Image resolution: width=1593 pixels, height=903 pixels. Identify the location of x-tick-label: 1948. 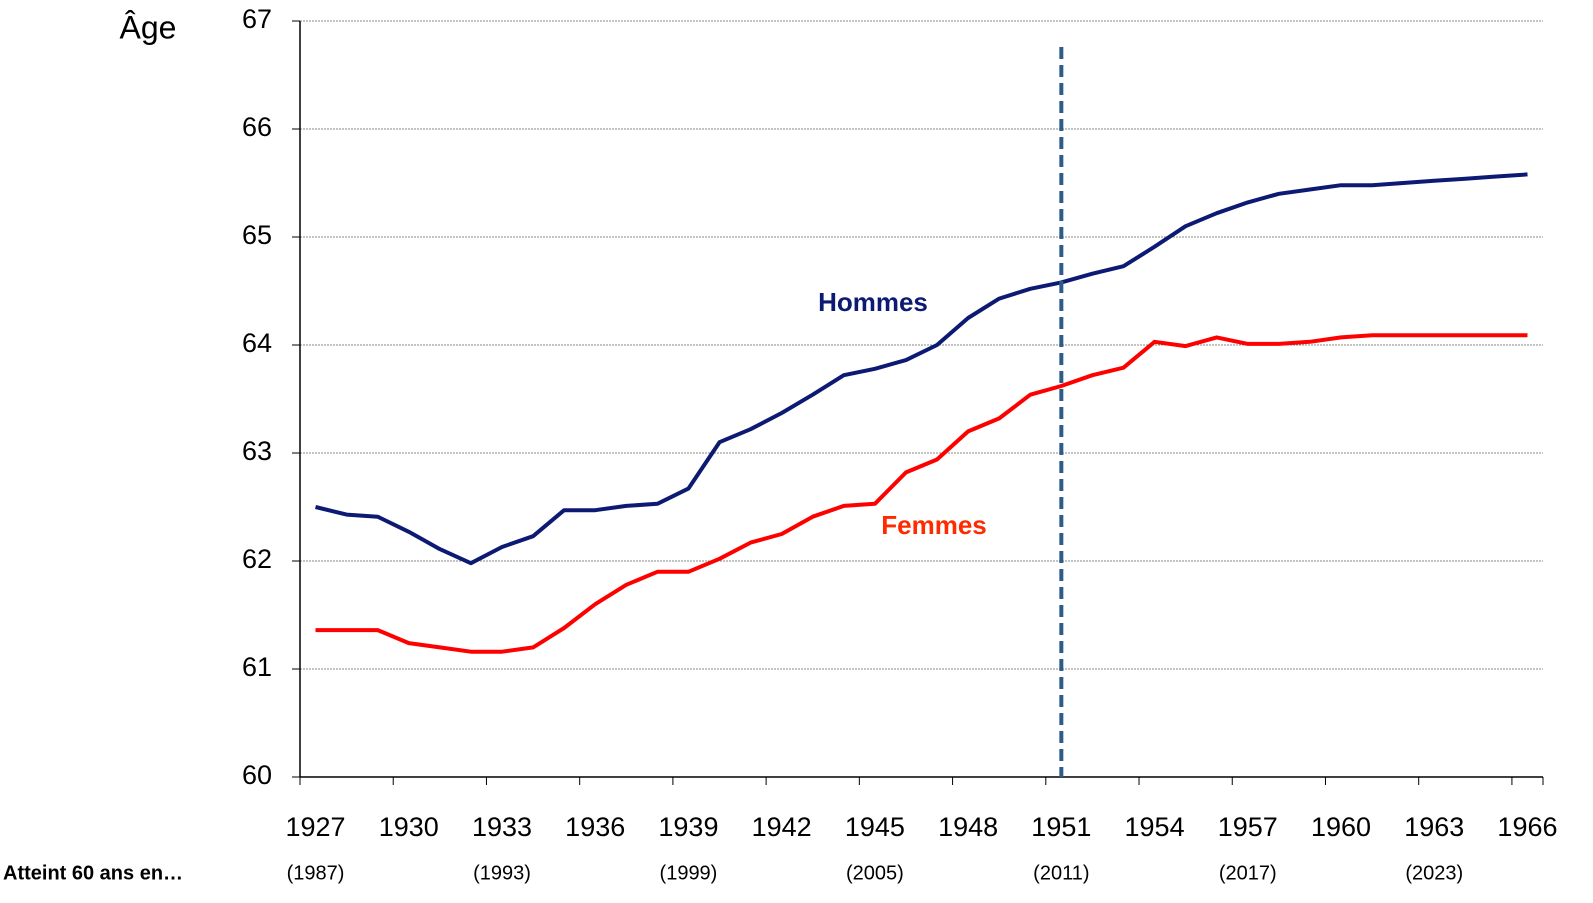
(968, 827).